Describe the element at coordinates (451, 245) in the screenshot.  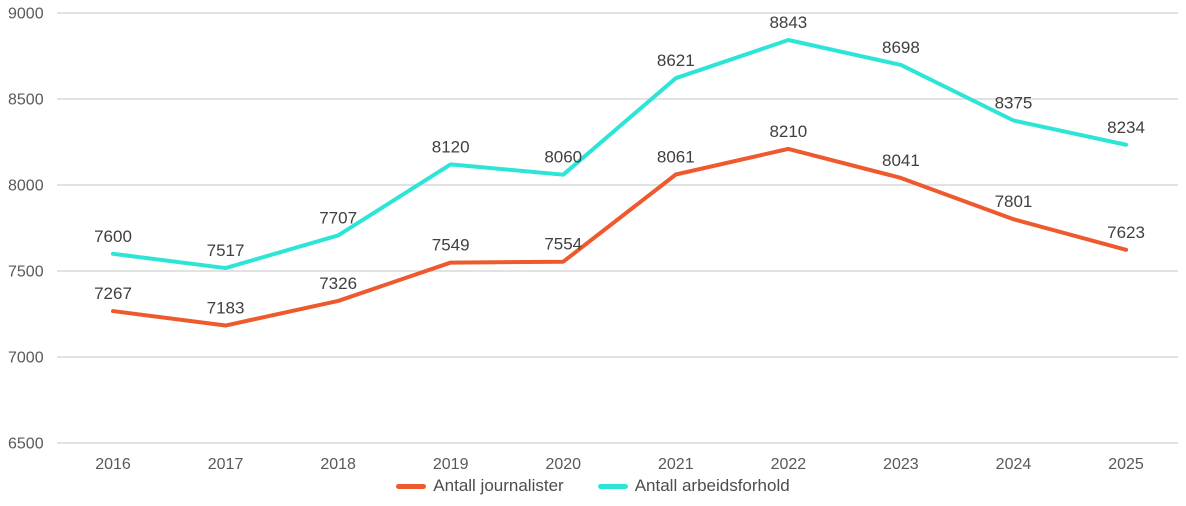
I see `data-label: 7549` at that location.